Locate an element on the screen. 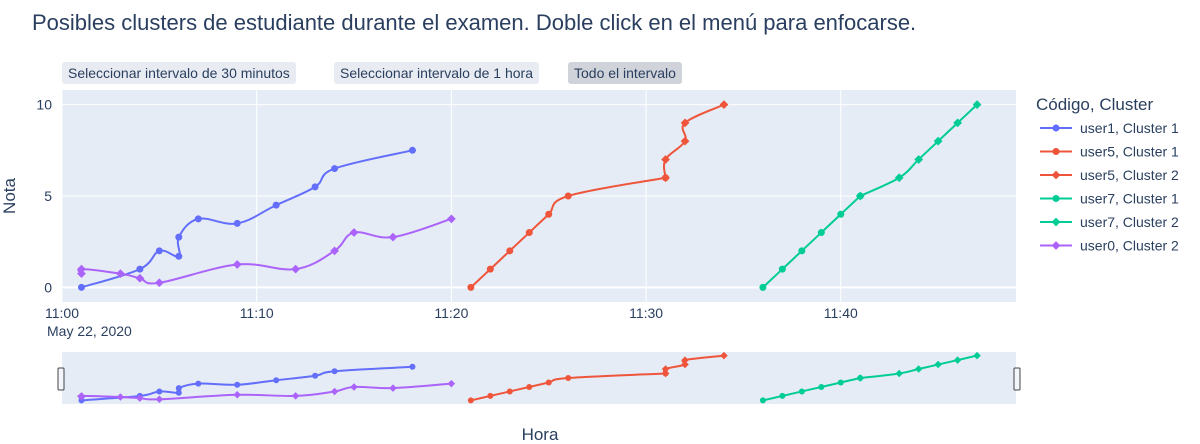 This screenshot has height=444, width=1200. x-tick-label: 11:00 is located at coordinates (62, 313).